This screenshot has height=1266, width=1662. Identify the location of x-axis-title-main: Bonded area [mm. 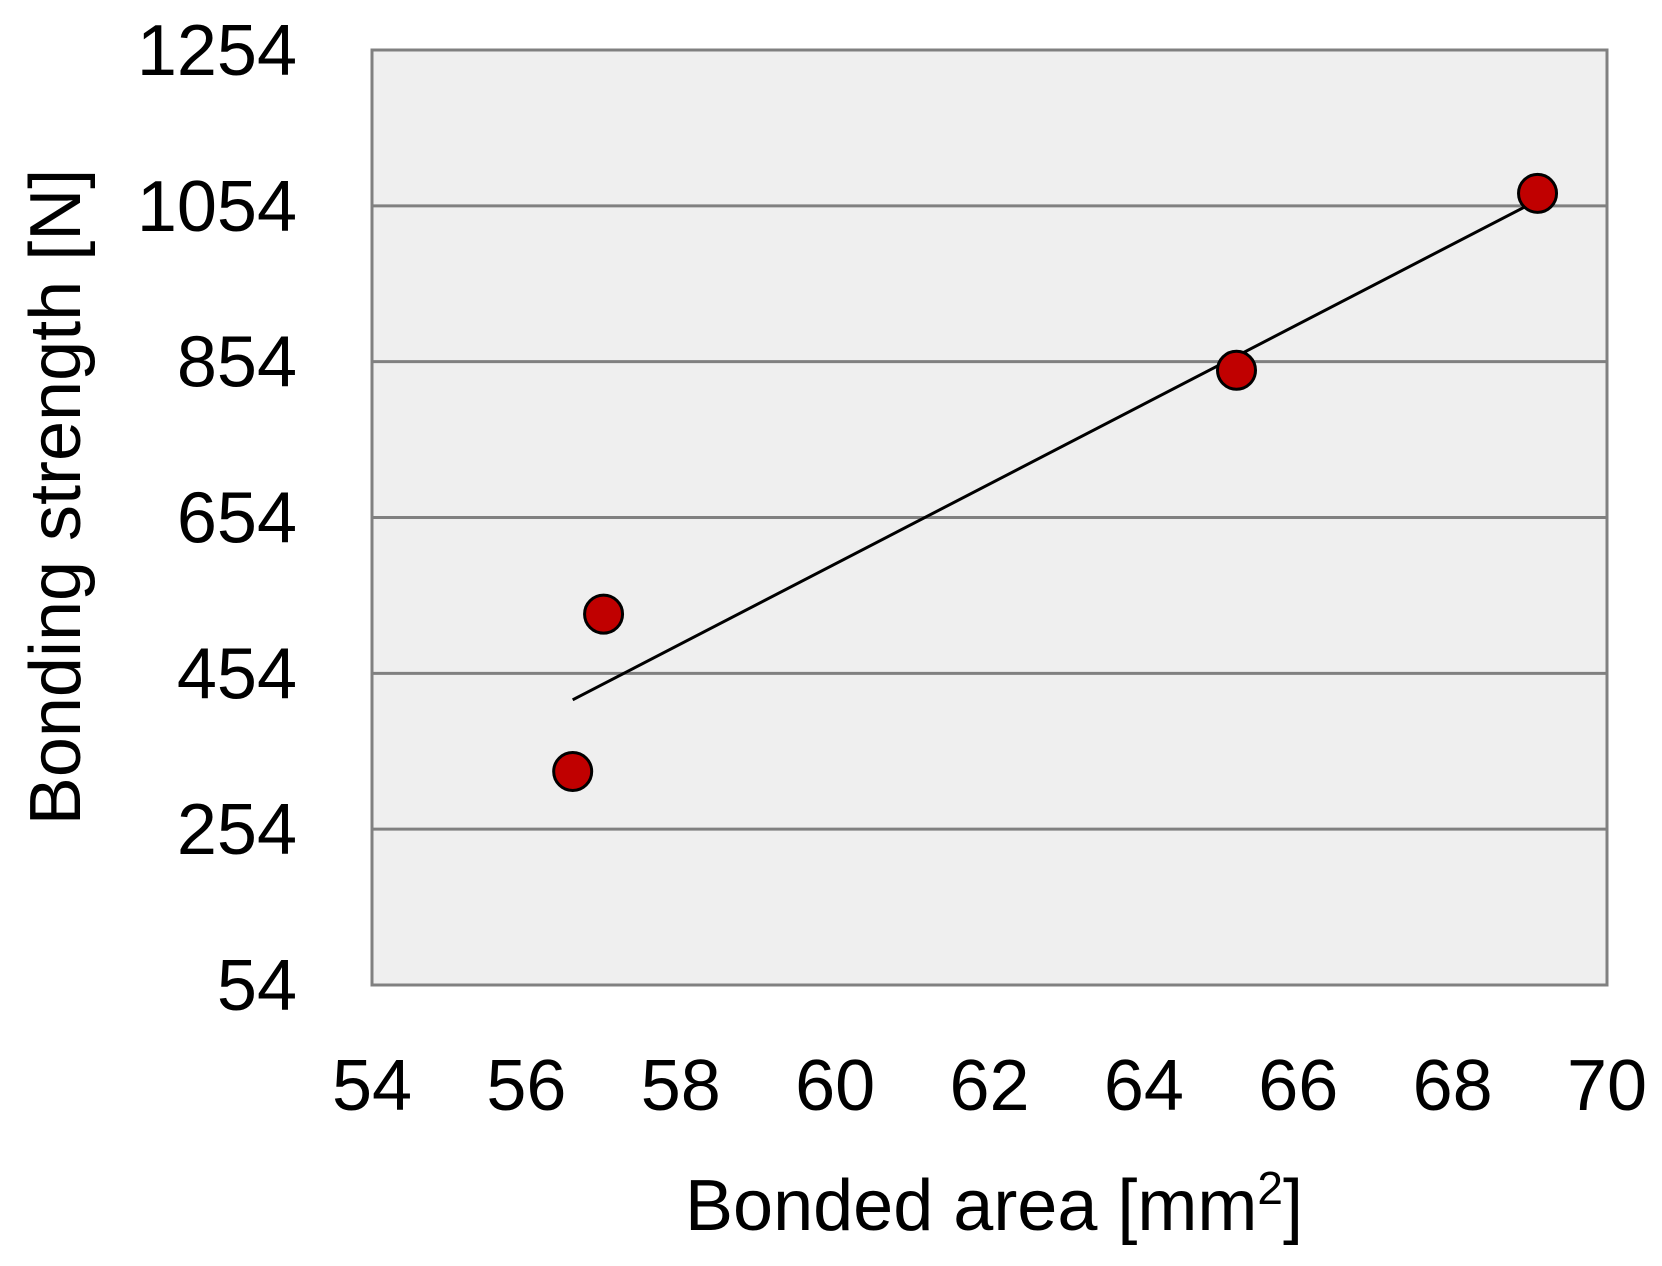
(971, 1206).